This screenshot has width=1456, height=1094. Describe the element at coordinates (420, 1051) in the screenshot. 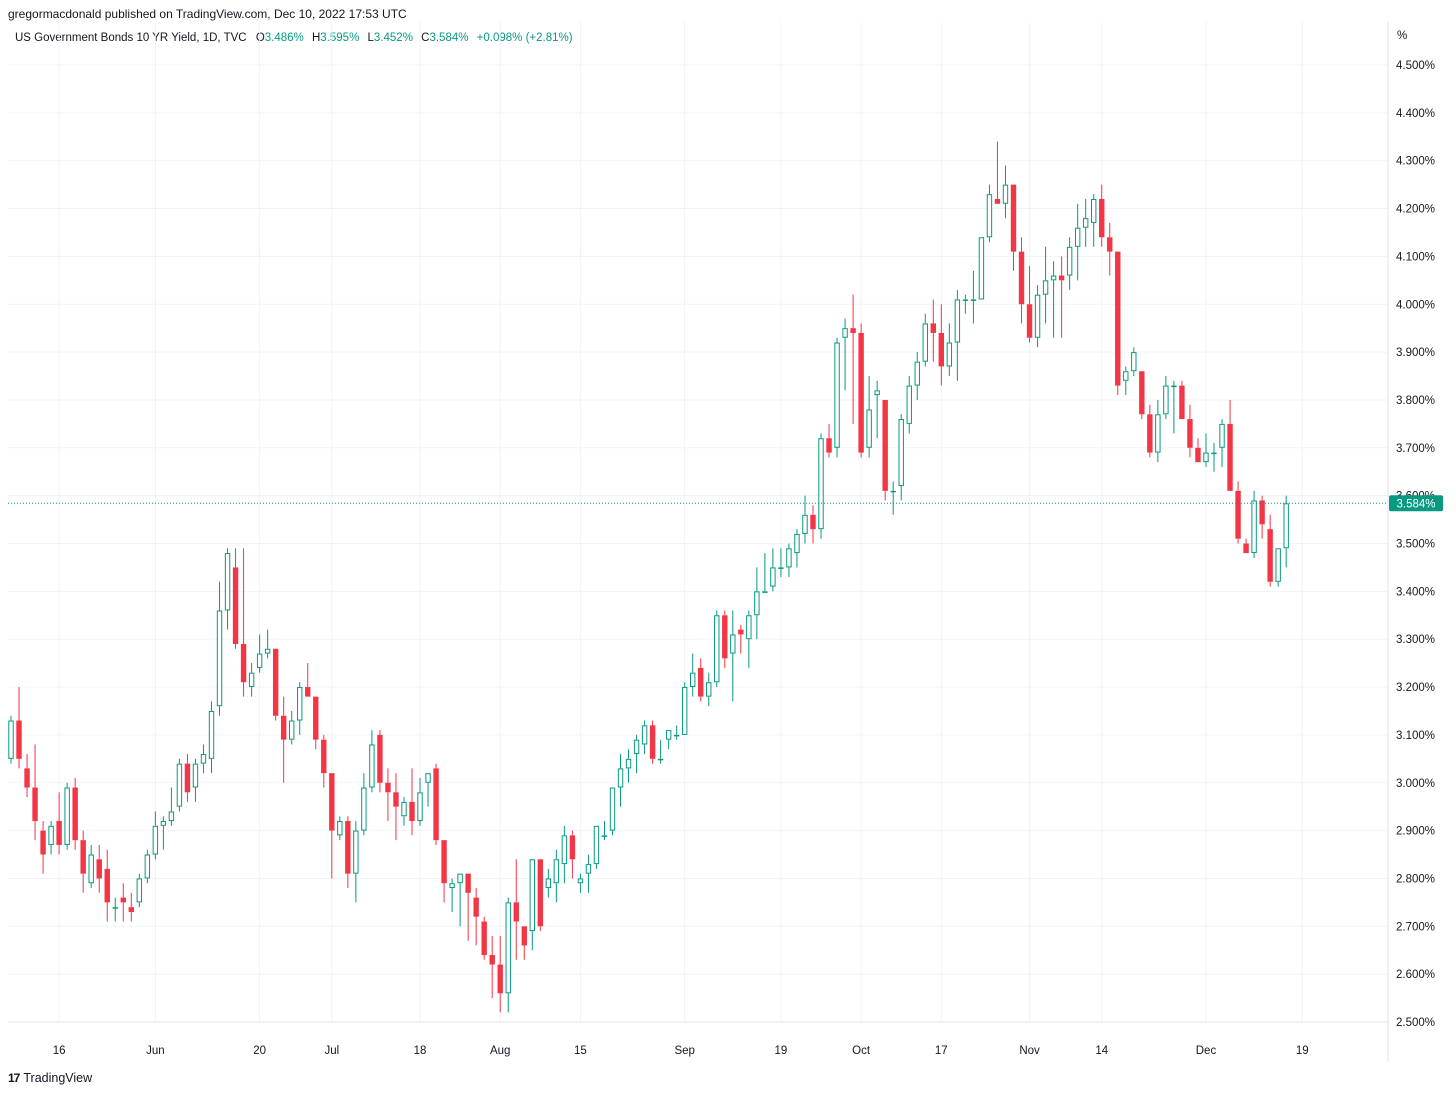

I see `x-tick-label: 18` at that location.